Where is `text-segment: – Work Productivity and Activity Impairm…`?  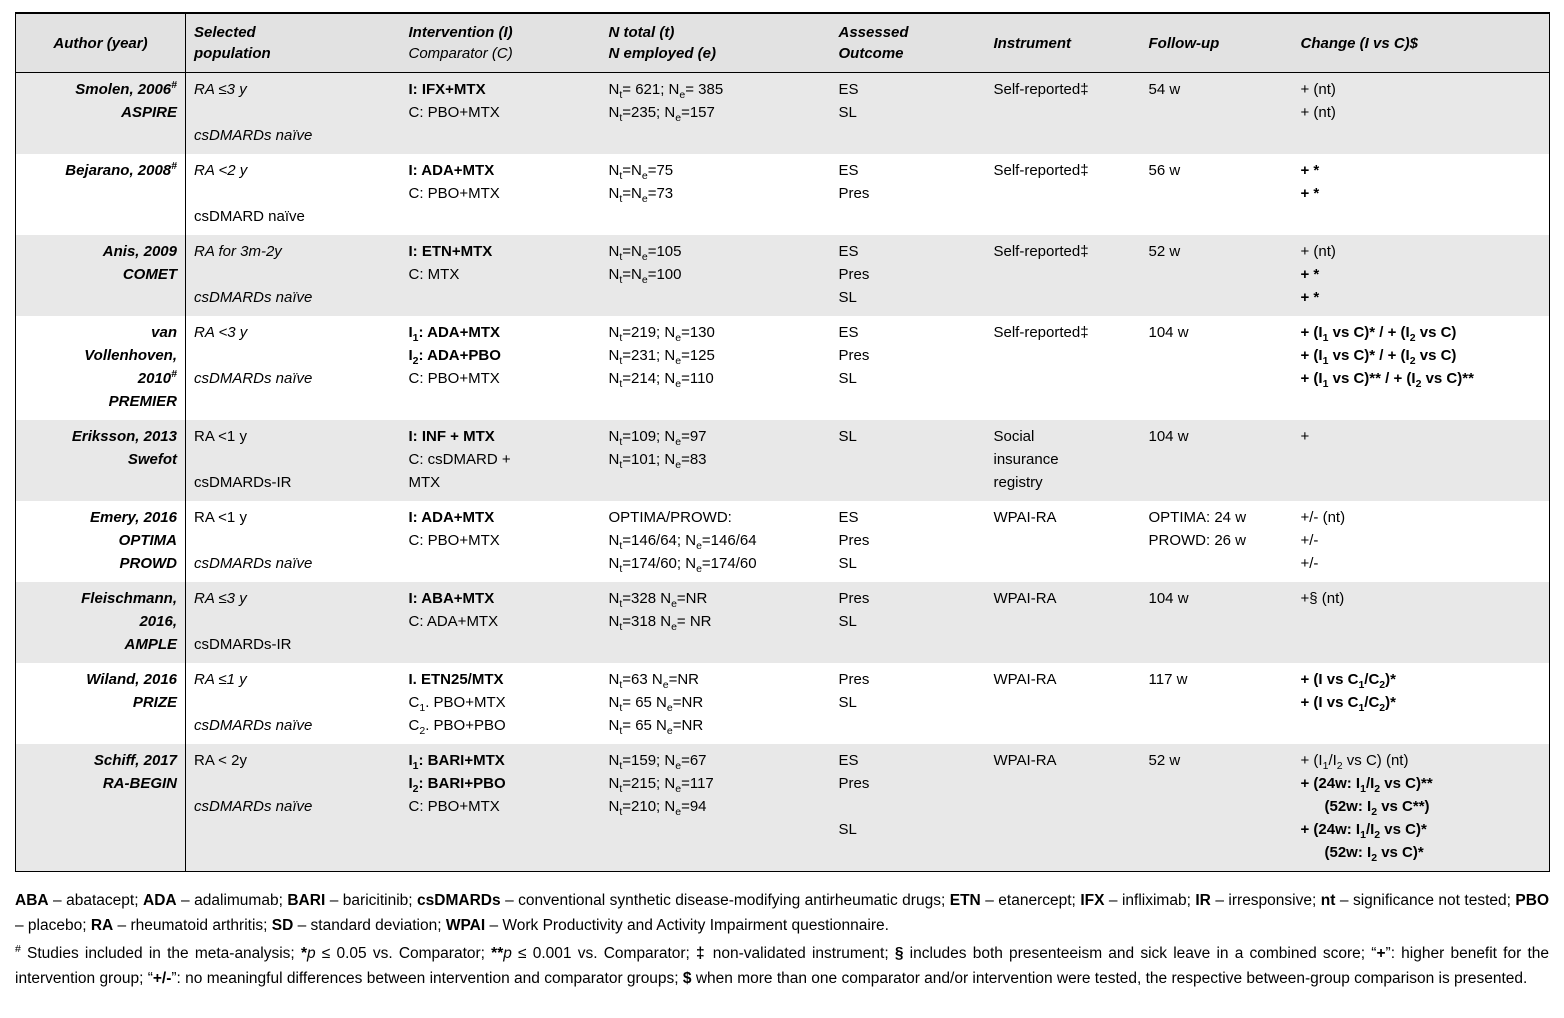 text-segment: – Work Productivity and Activity Impairm… is located at coordinates (687, 925).